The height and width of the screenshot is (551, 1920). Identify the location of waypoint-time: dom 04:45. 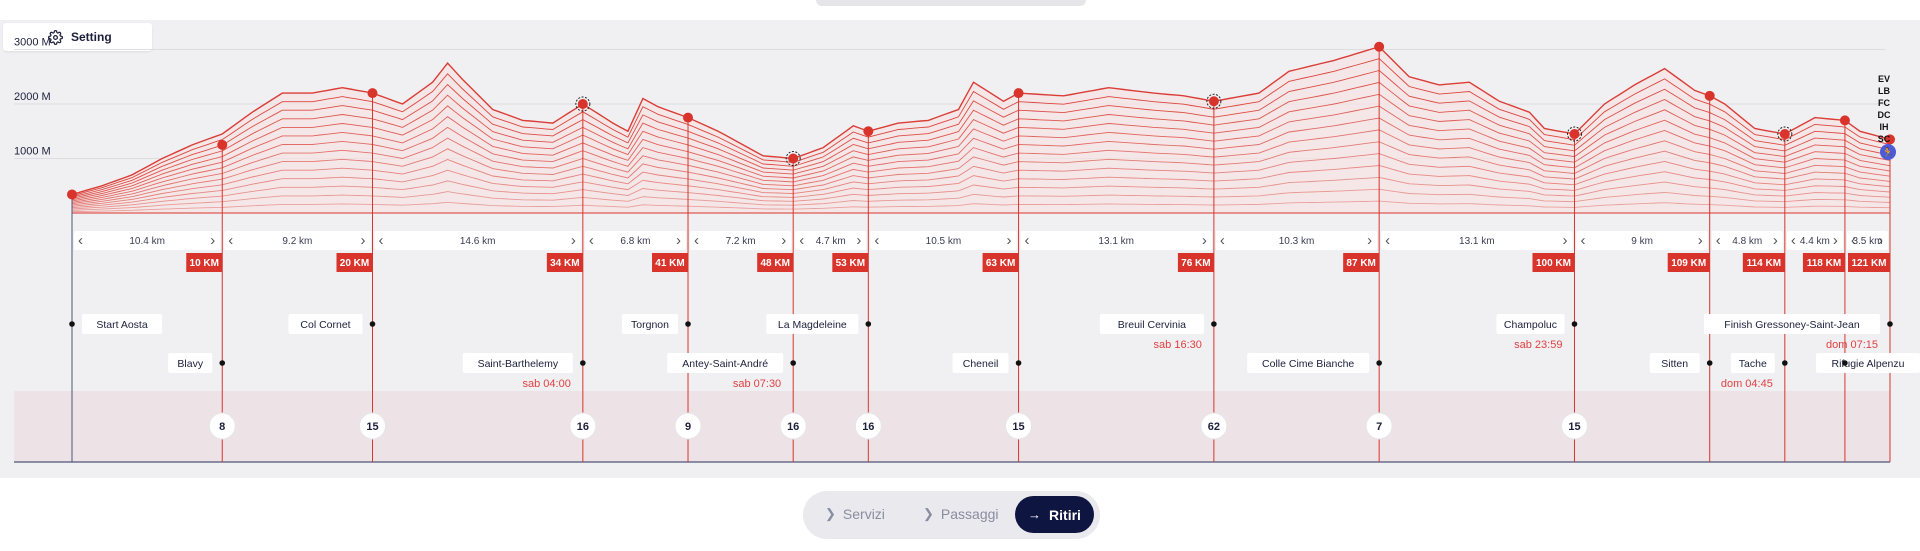
(1747, 384).